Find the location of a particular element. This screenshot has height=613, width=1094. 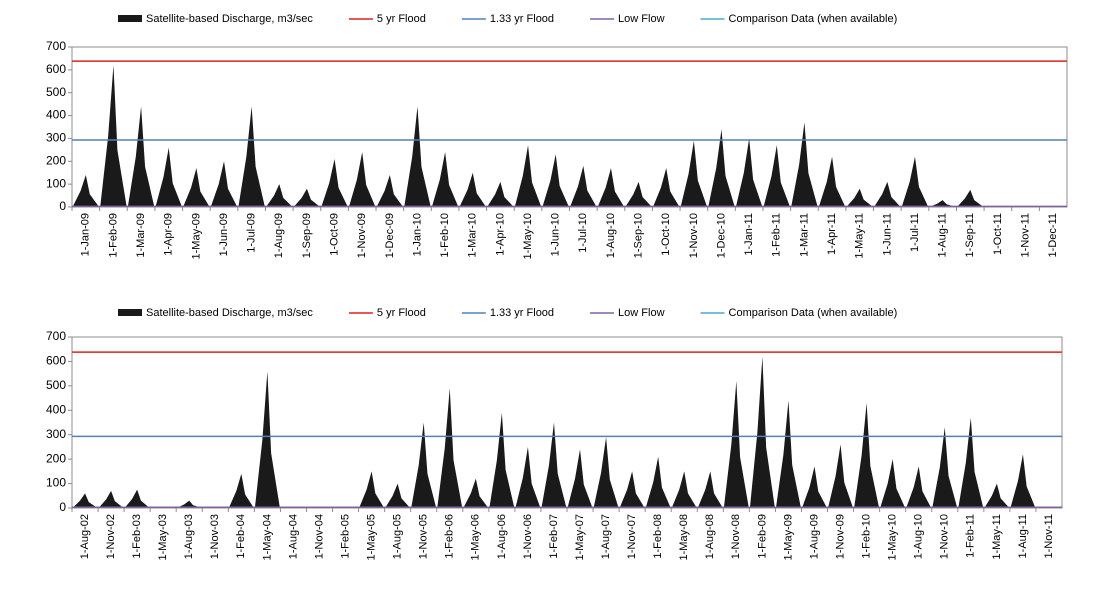

x-tick-label: 1-Apr-10 is located at coordinates (500, 234).